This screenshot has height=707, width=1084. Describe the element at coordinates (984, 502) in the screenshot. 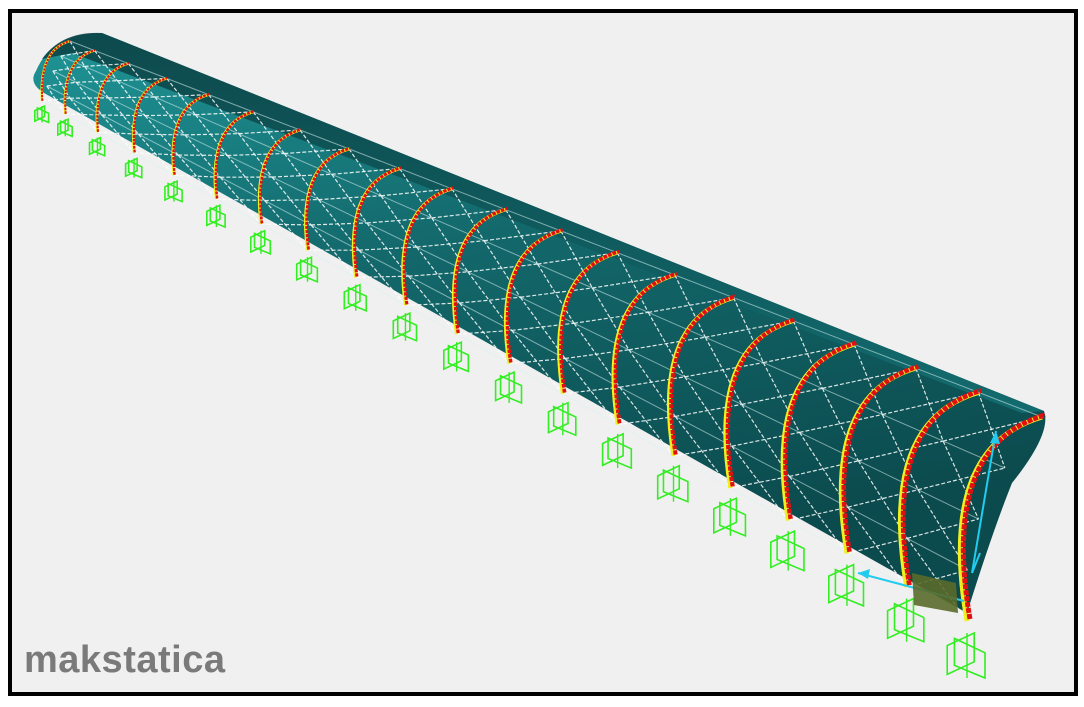

I see `axis-arrow-y` at that location.